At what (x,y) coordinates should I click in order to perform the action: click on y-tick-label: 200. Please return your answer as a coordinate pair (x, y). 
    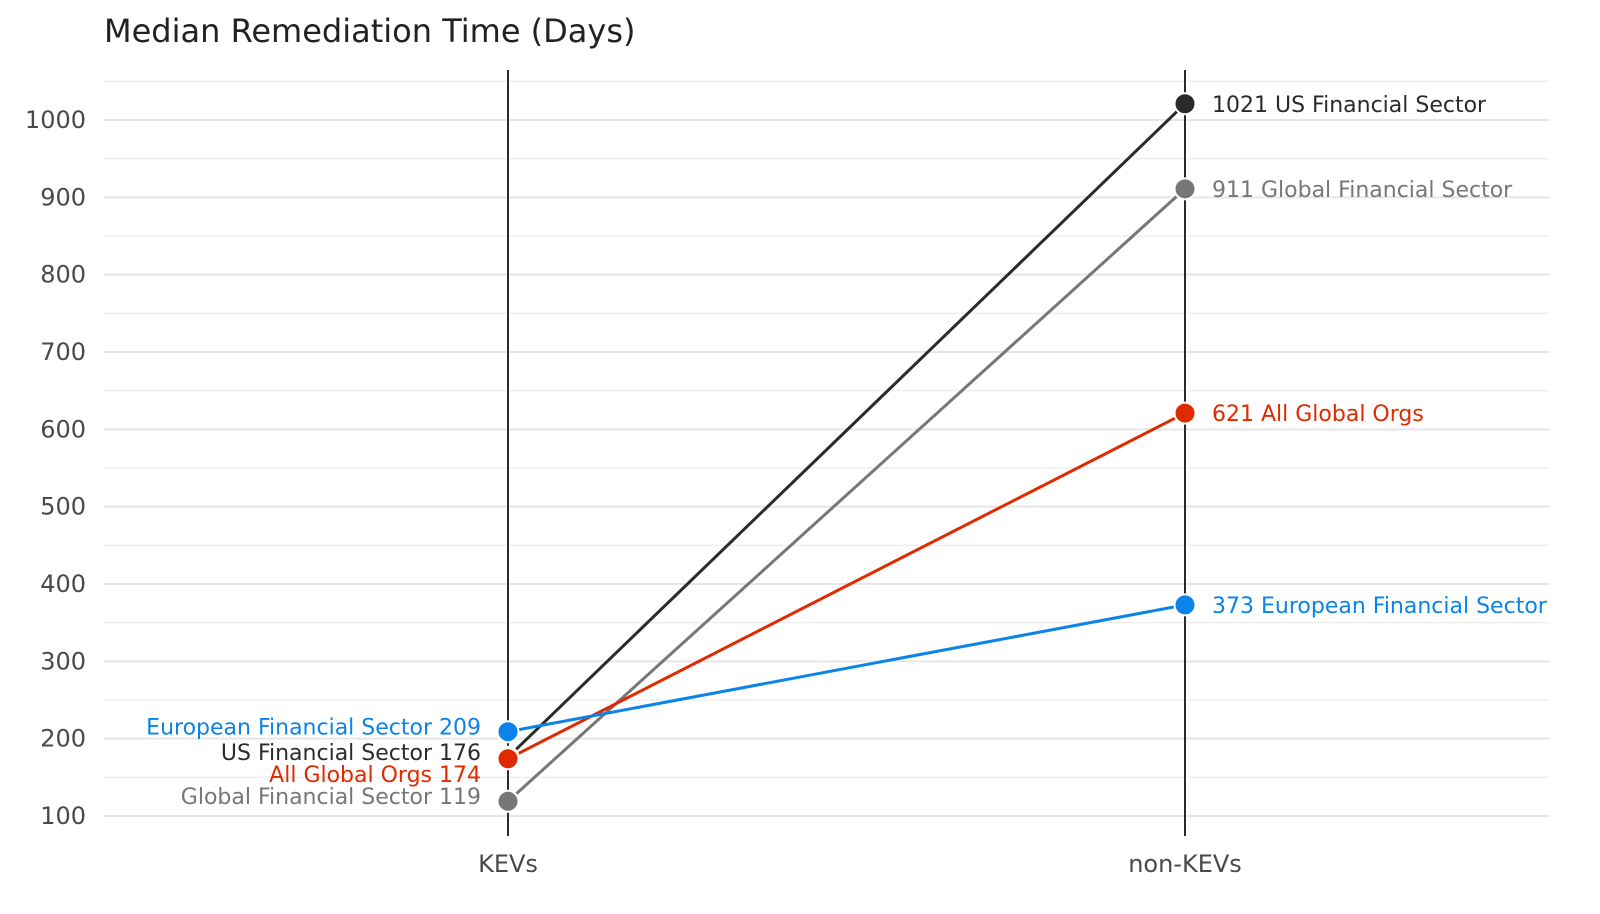
    Looking at the image, I should click on (63, 739).